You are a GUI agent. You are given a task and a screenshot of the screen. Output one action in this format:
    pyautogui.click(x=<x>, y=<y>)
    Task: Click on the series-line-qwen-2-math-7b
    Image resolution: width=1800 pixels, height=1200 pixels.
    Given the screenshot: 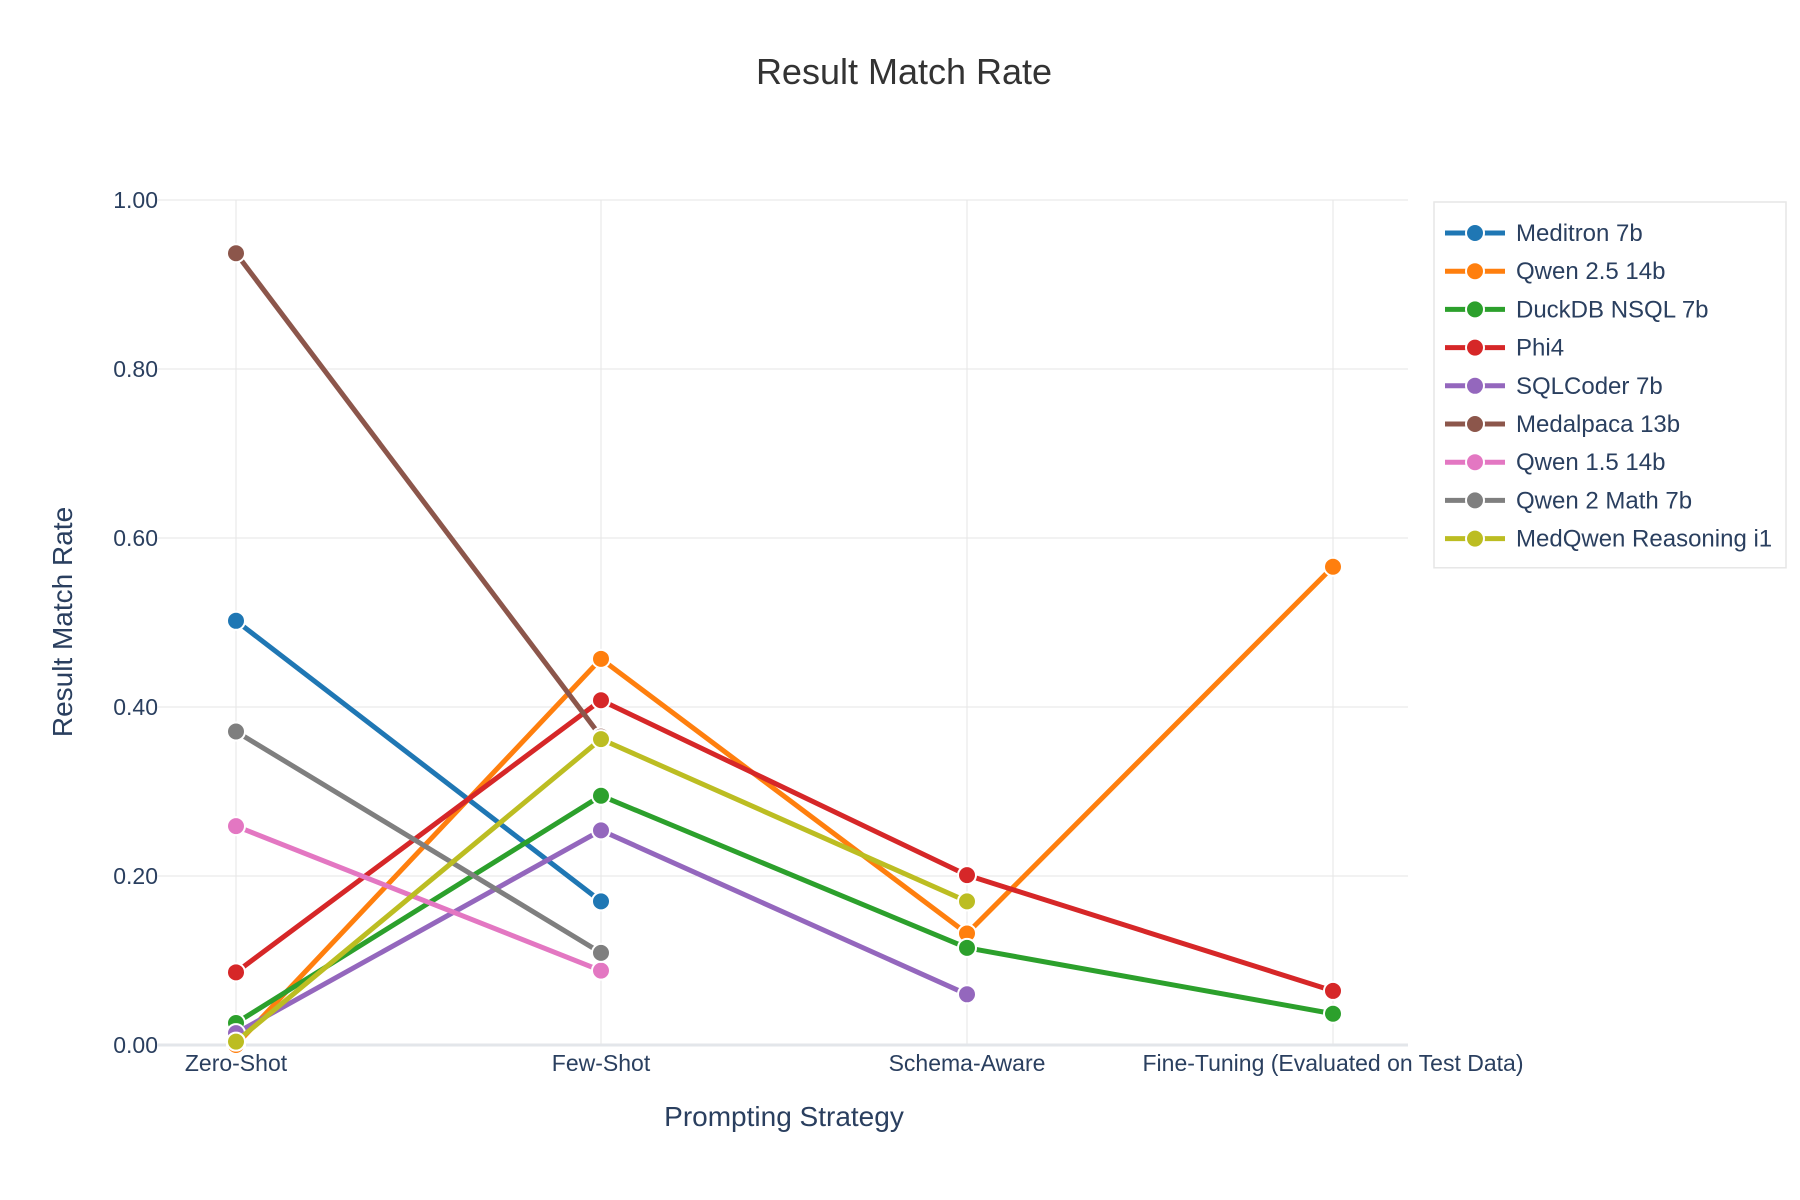 What is the action you would take?
    pyautogui.click(x=418, y=842)
    